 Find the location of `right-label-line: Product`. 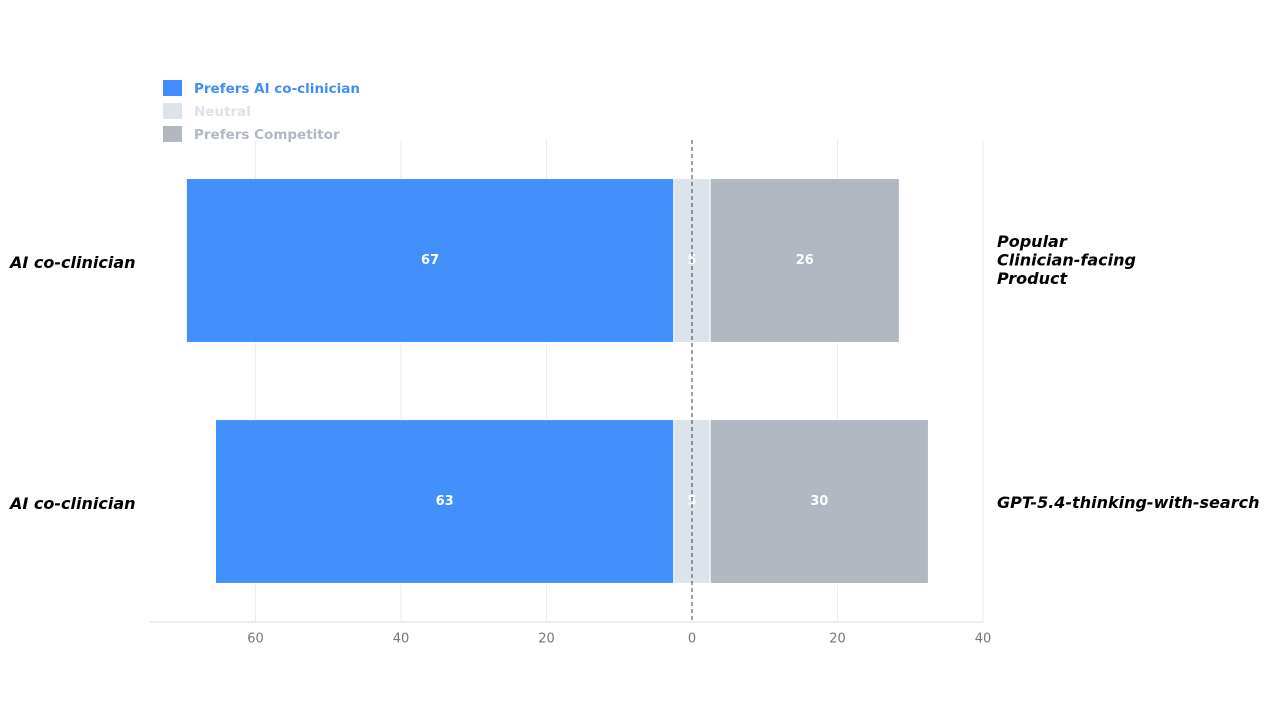

right-label-line: Product is located at coordinates (1032, 278).